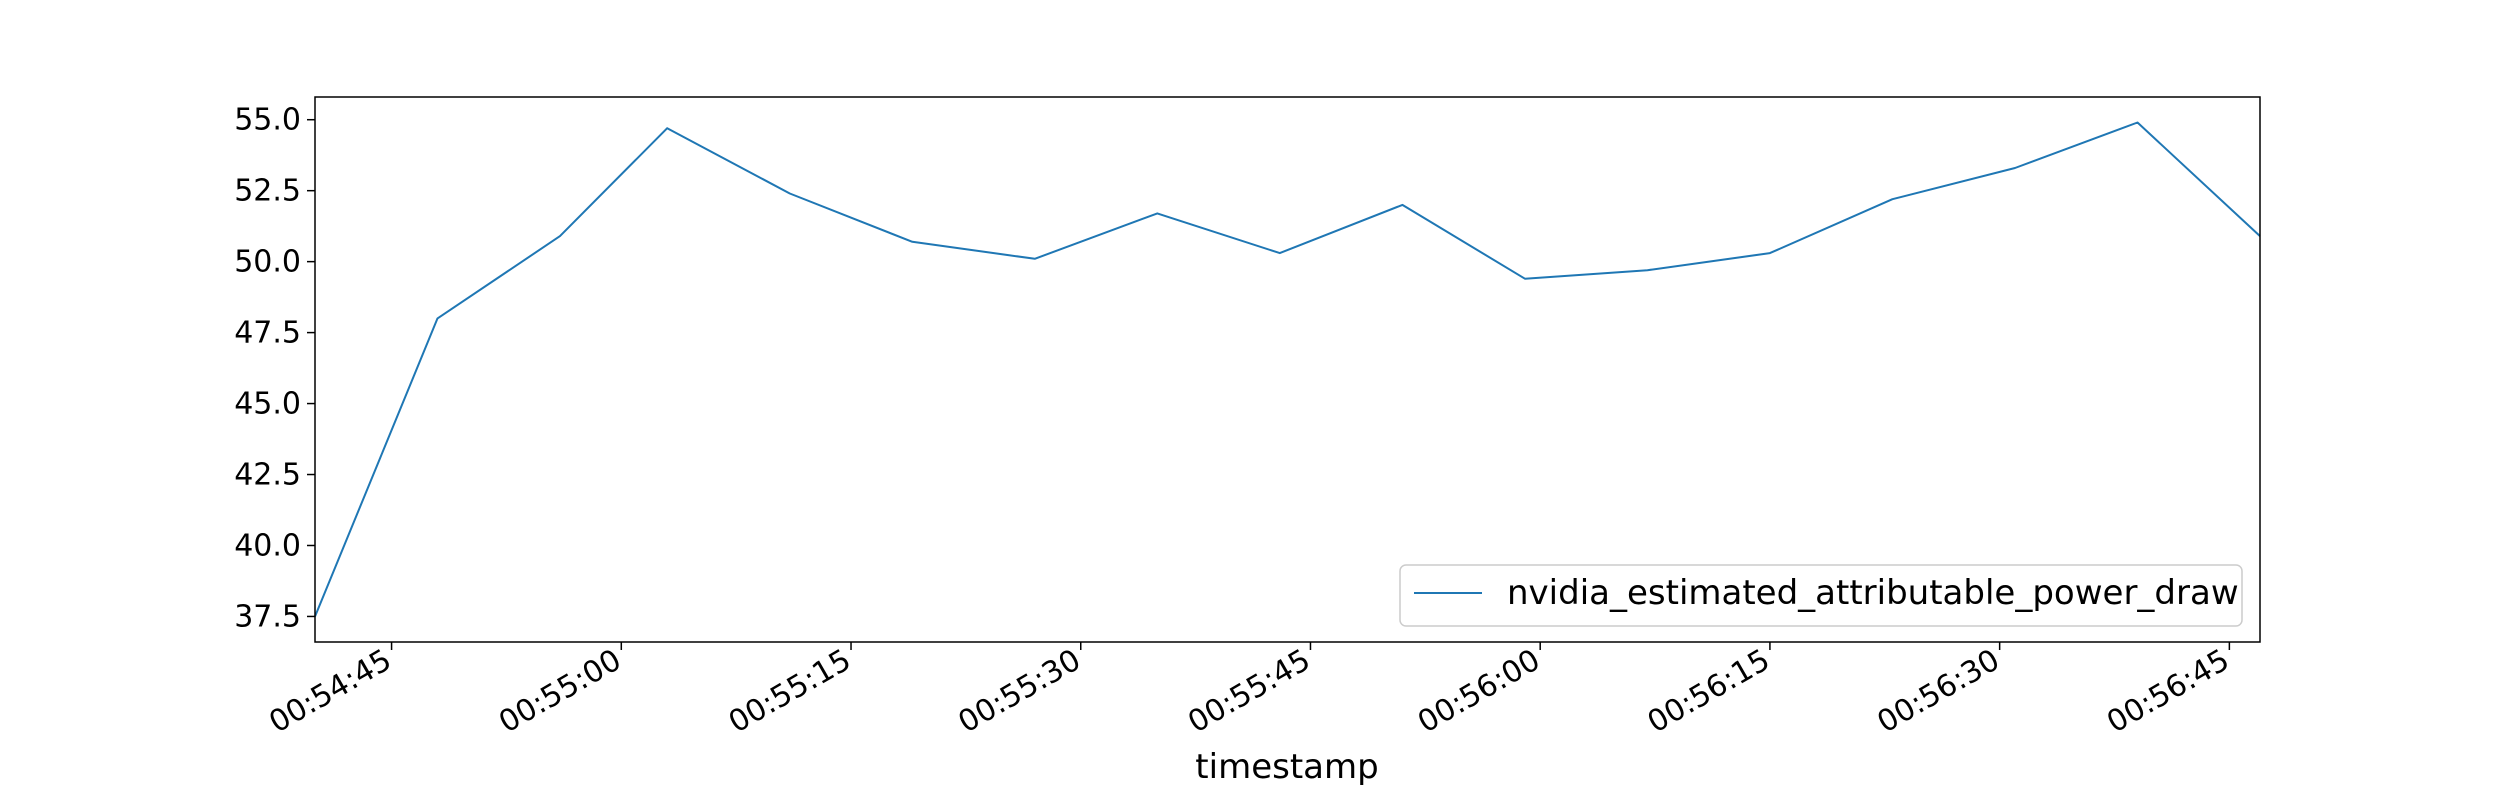  I want to click on y-tick-label: 52.5, so click(267, 191).